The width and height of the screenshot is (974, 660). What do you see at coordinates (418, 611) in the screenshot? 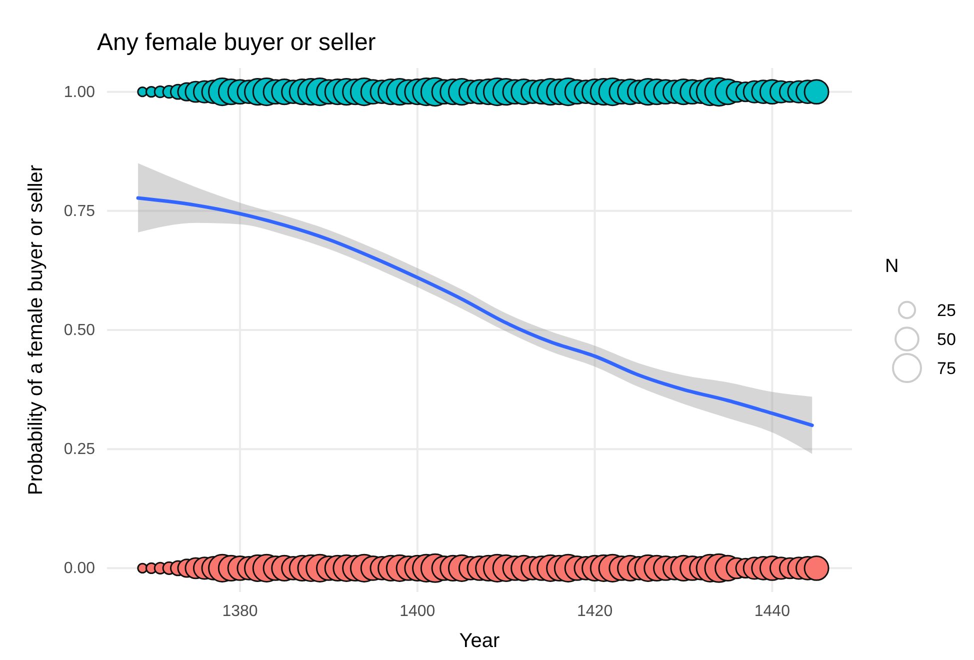
I see `x-tick-label: 1400` at bounding box center [418, 611].